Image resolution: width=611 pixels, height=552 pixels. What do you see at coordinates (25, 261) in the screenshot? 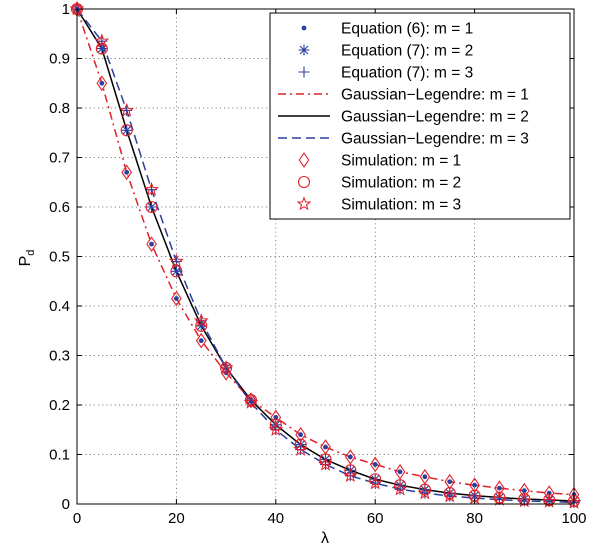
I see `y-axis-label-main: P` at bounding box center [25, 261].